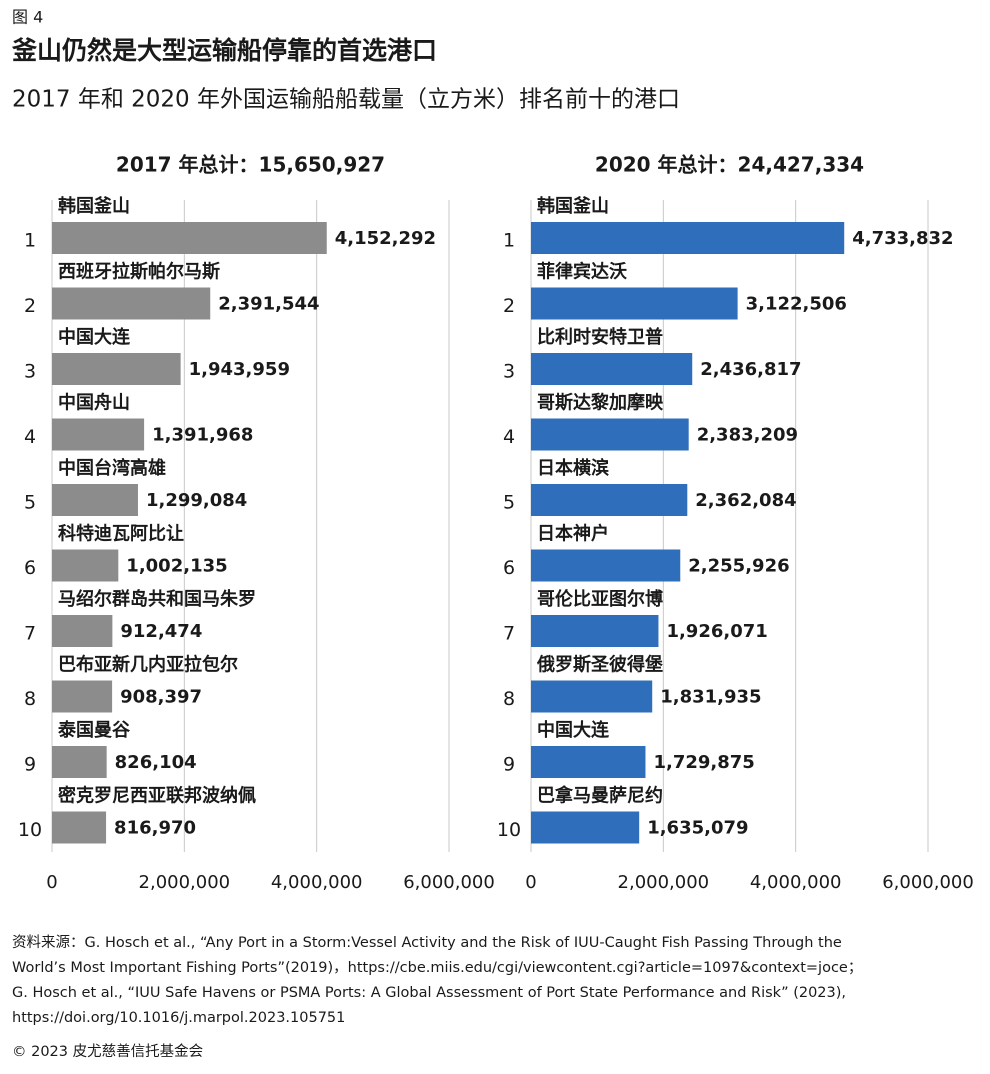 This screenshot has height=1074, width=990. Describe the element at coordinates (224, 50) in the screenshot. I see `title: 釜山仍然是大型运输船停靠的首选港口` at that location.